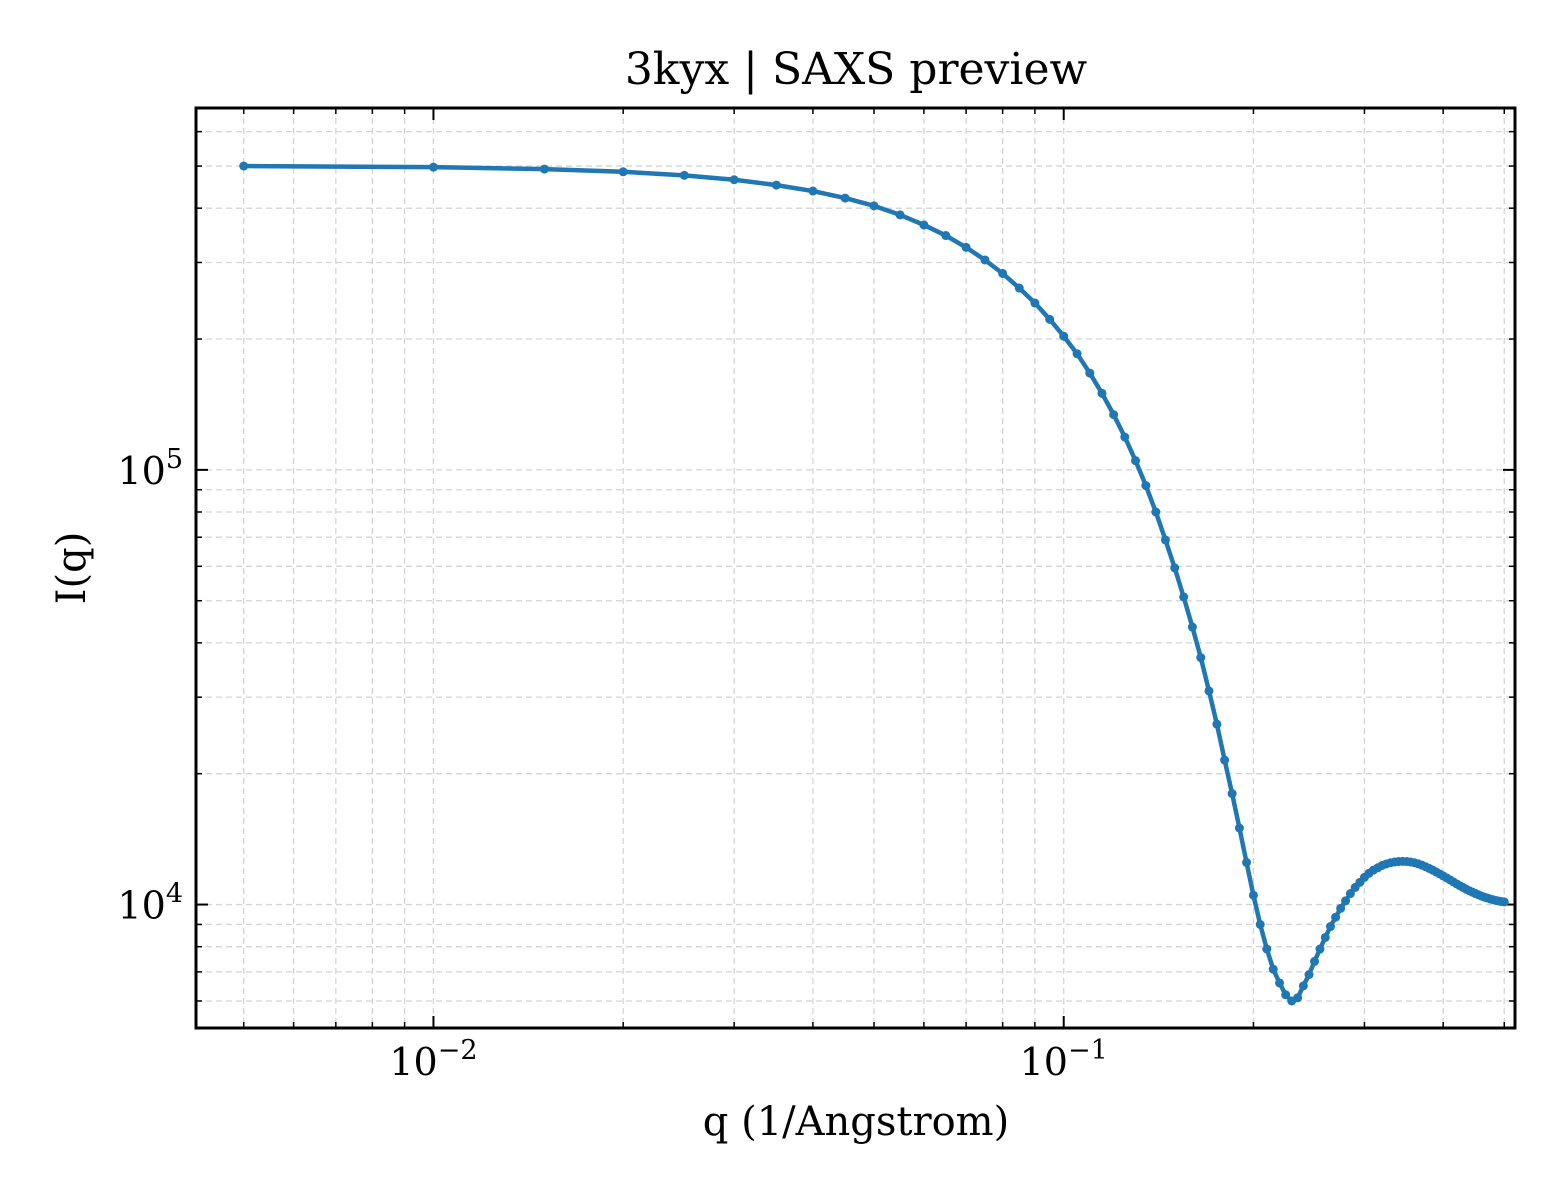 Image resolution: width=1560 pixels, height=1200 pixels. Describe the element at coordinates (150, 468) in the screenshot. I see `y-tick-label: 105` at that location.